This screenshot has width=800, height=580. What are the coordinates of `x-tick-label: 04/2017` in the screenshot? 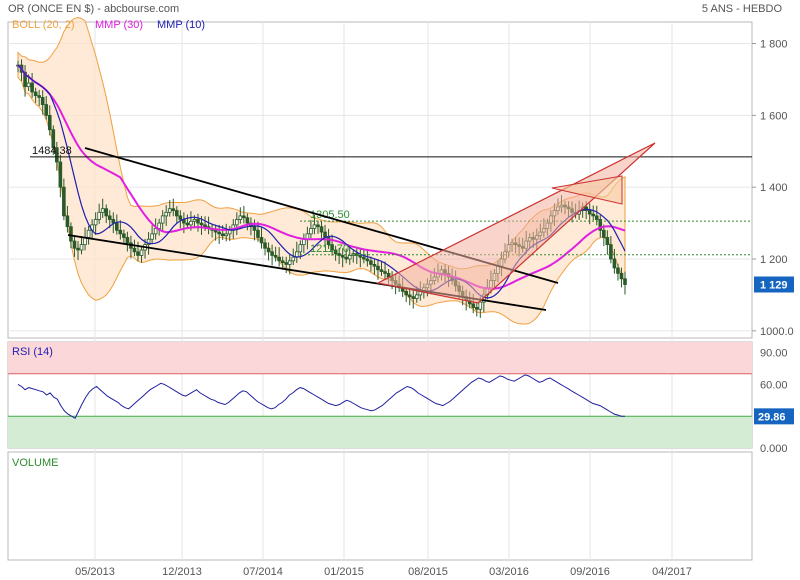 It's located at (672, 572).